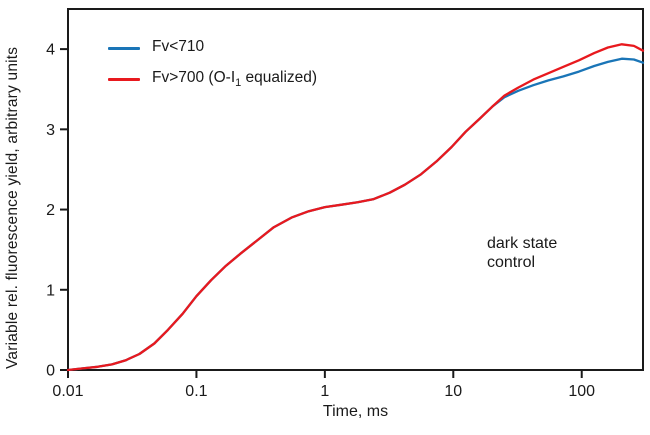 The image size is (650, 435). What do you see at coordinates (67, 391) in the screenshot?
I see `x-tick-label: 0.01` at bounding box center [67, 391].